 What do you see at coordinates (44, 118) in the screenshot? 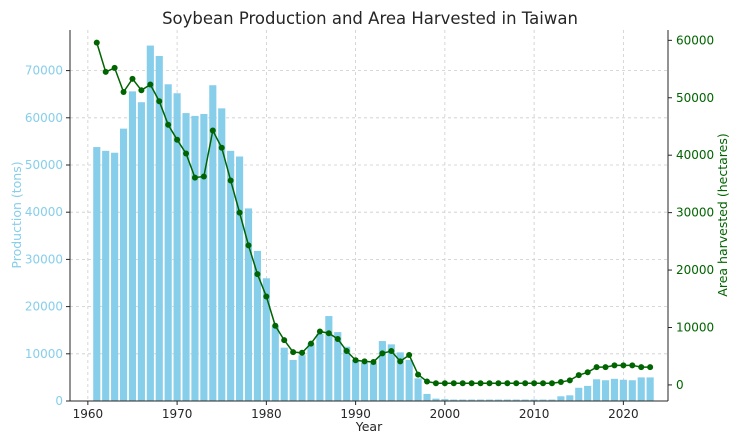
I see `left-y-tick-label: 60000` at bounding box center [44, 118].